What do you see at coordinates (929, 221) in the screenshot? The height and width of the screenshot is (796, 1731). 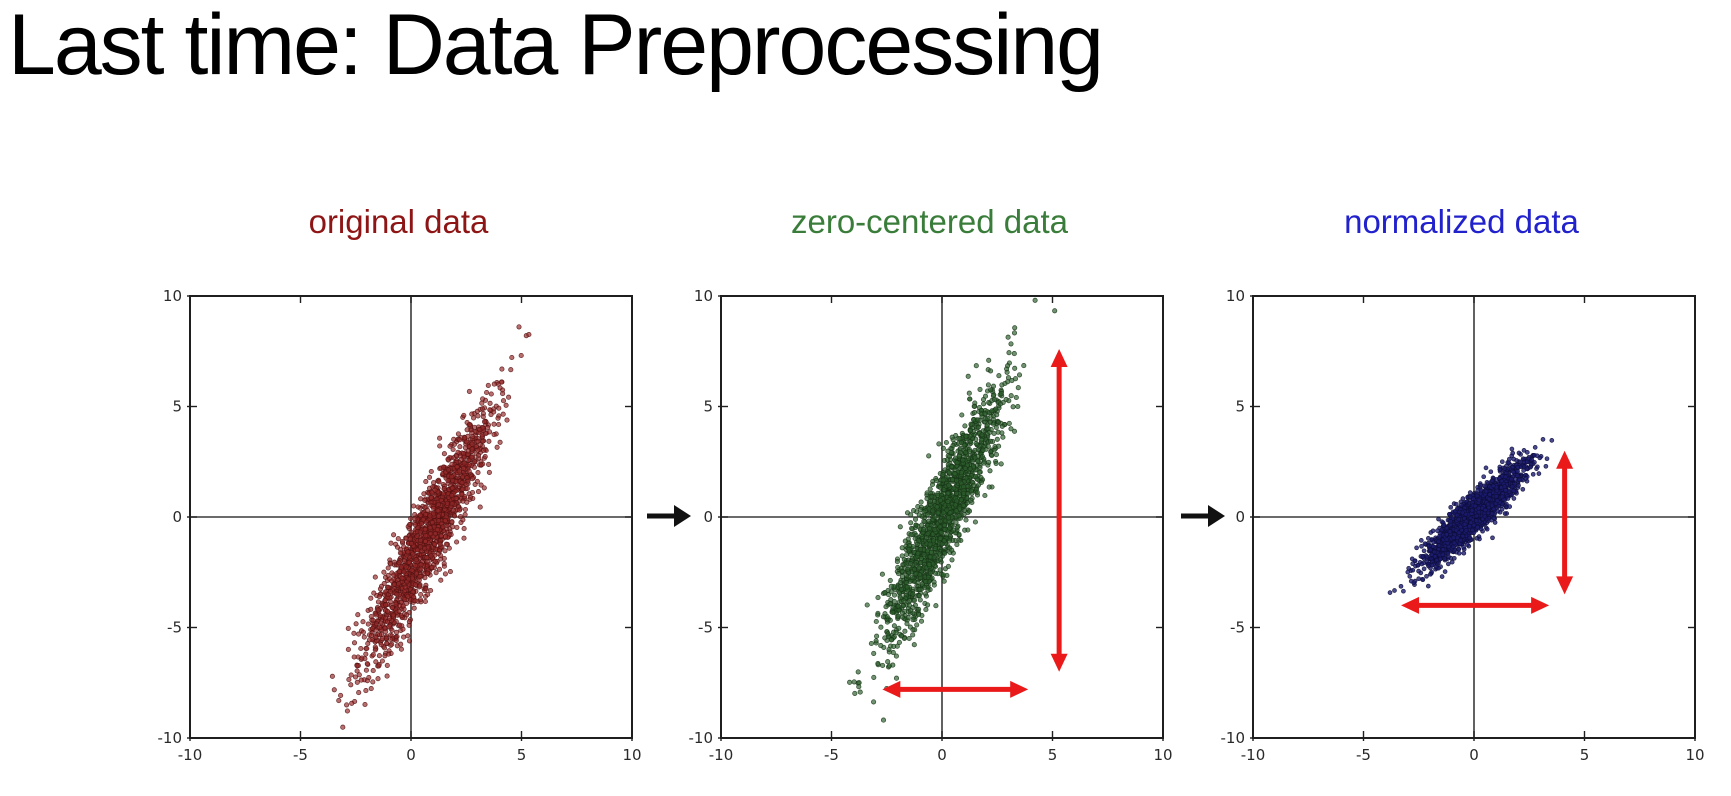 I see `plot-title-zero-centered-data: zero-centered data` at bounding box center [929, 221].